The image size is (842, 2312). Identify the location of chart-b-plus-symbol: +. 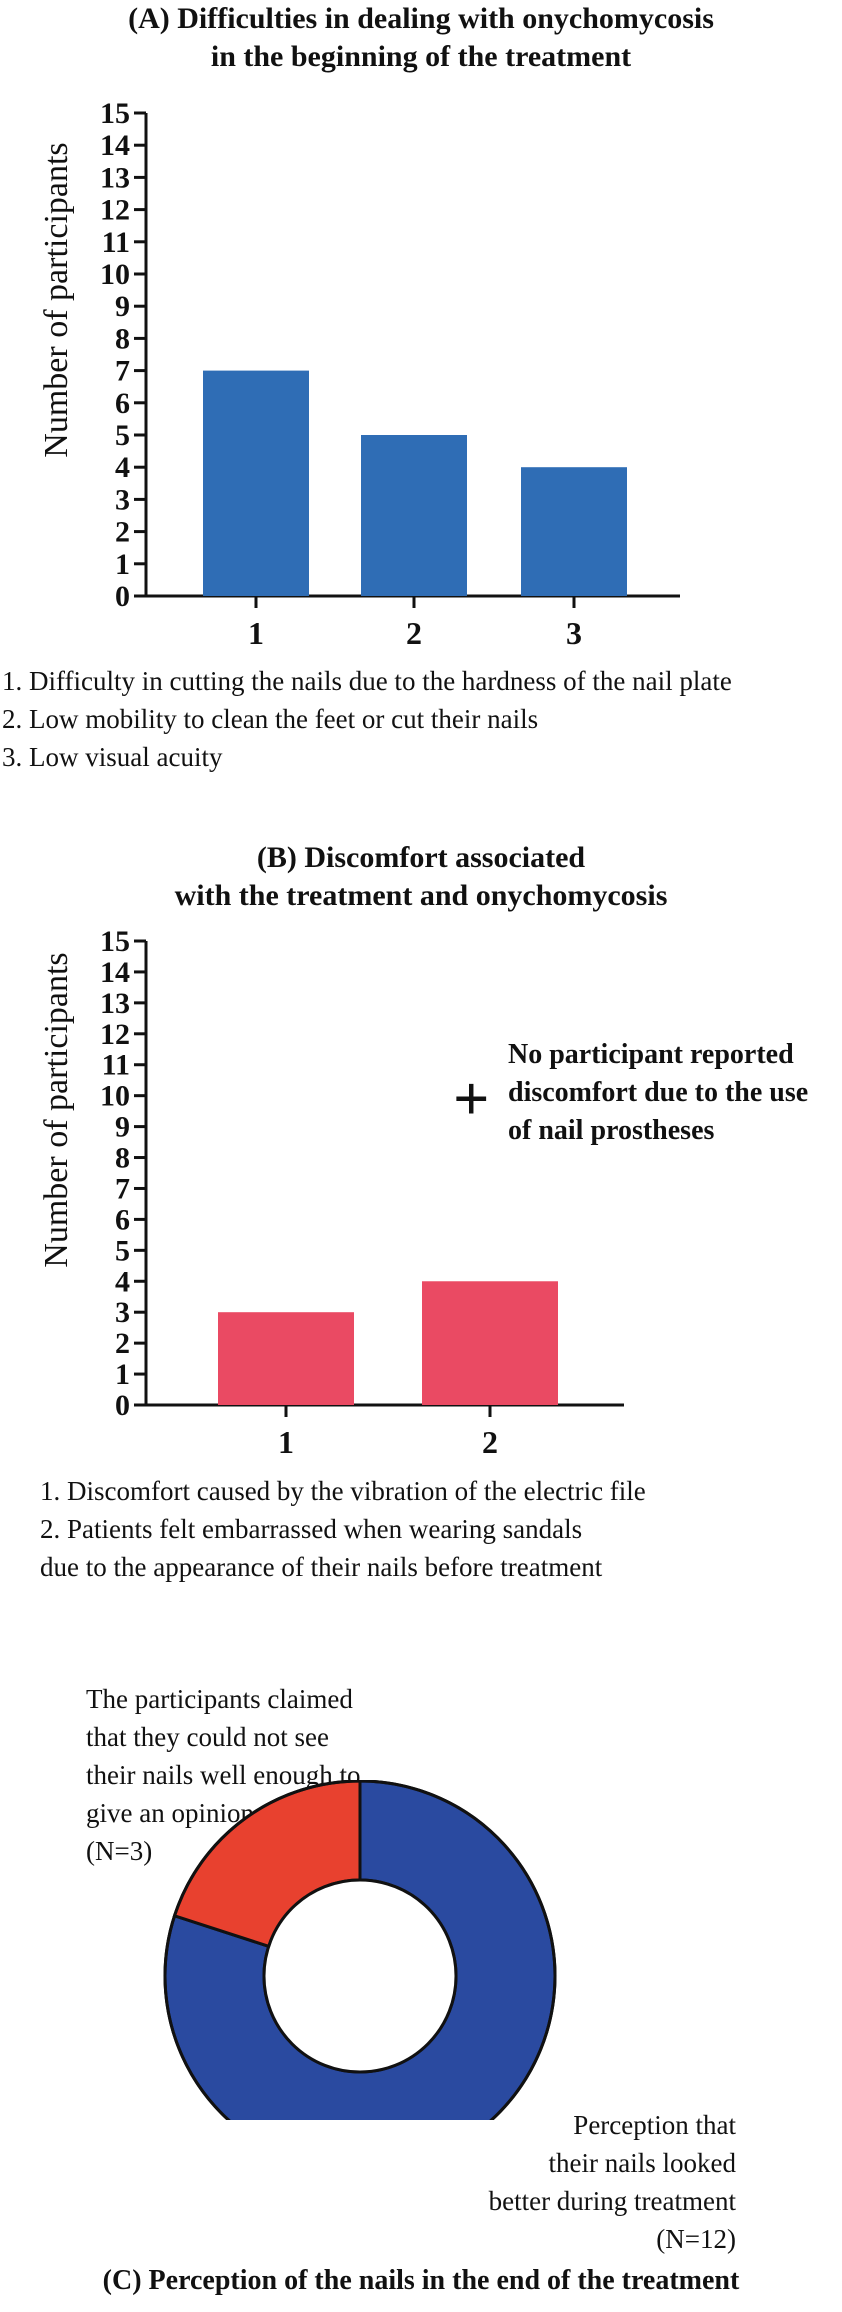
(471, 1098).